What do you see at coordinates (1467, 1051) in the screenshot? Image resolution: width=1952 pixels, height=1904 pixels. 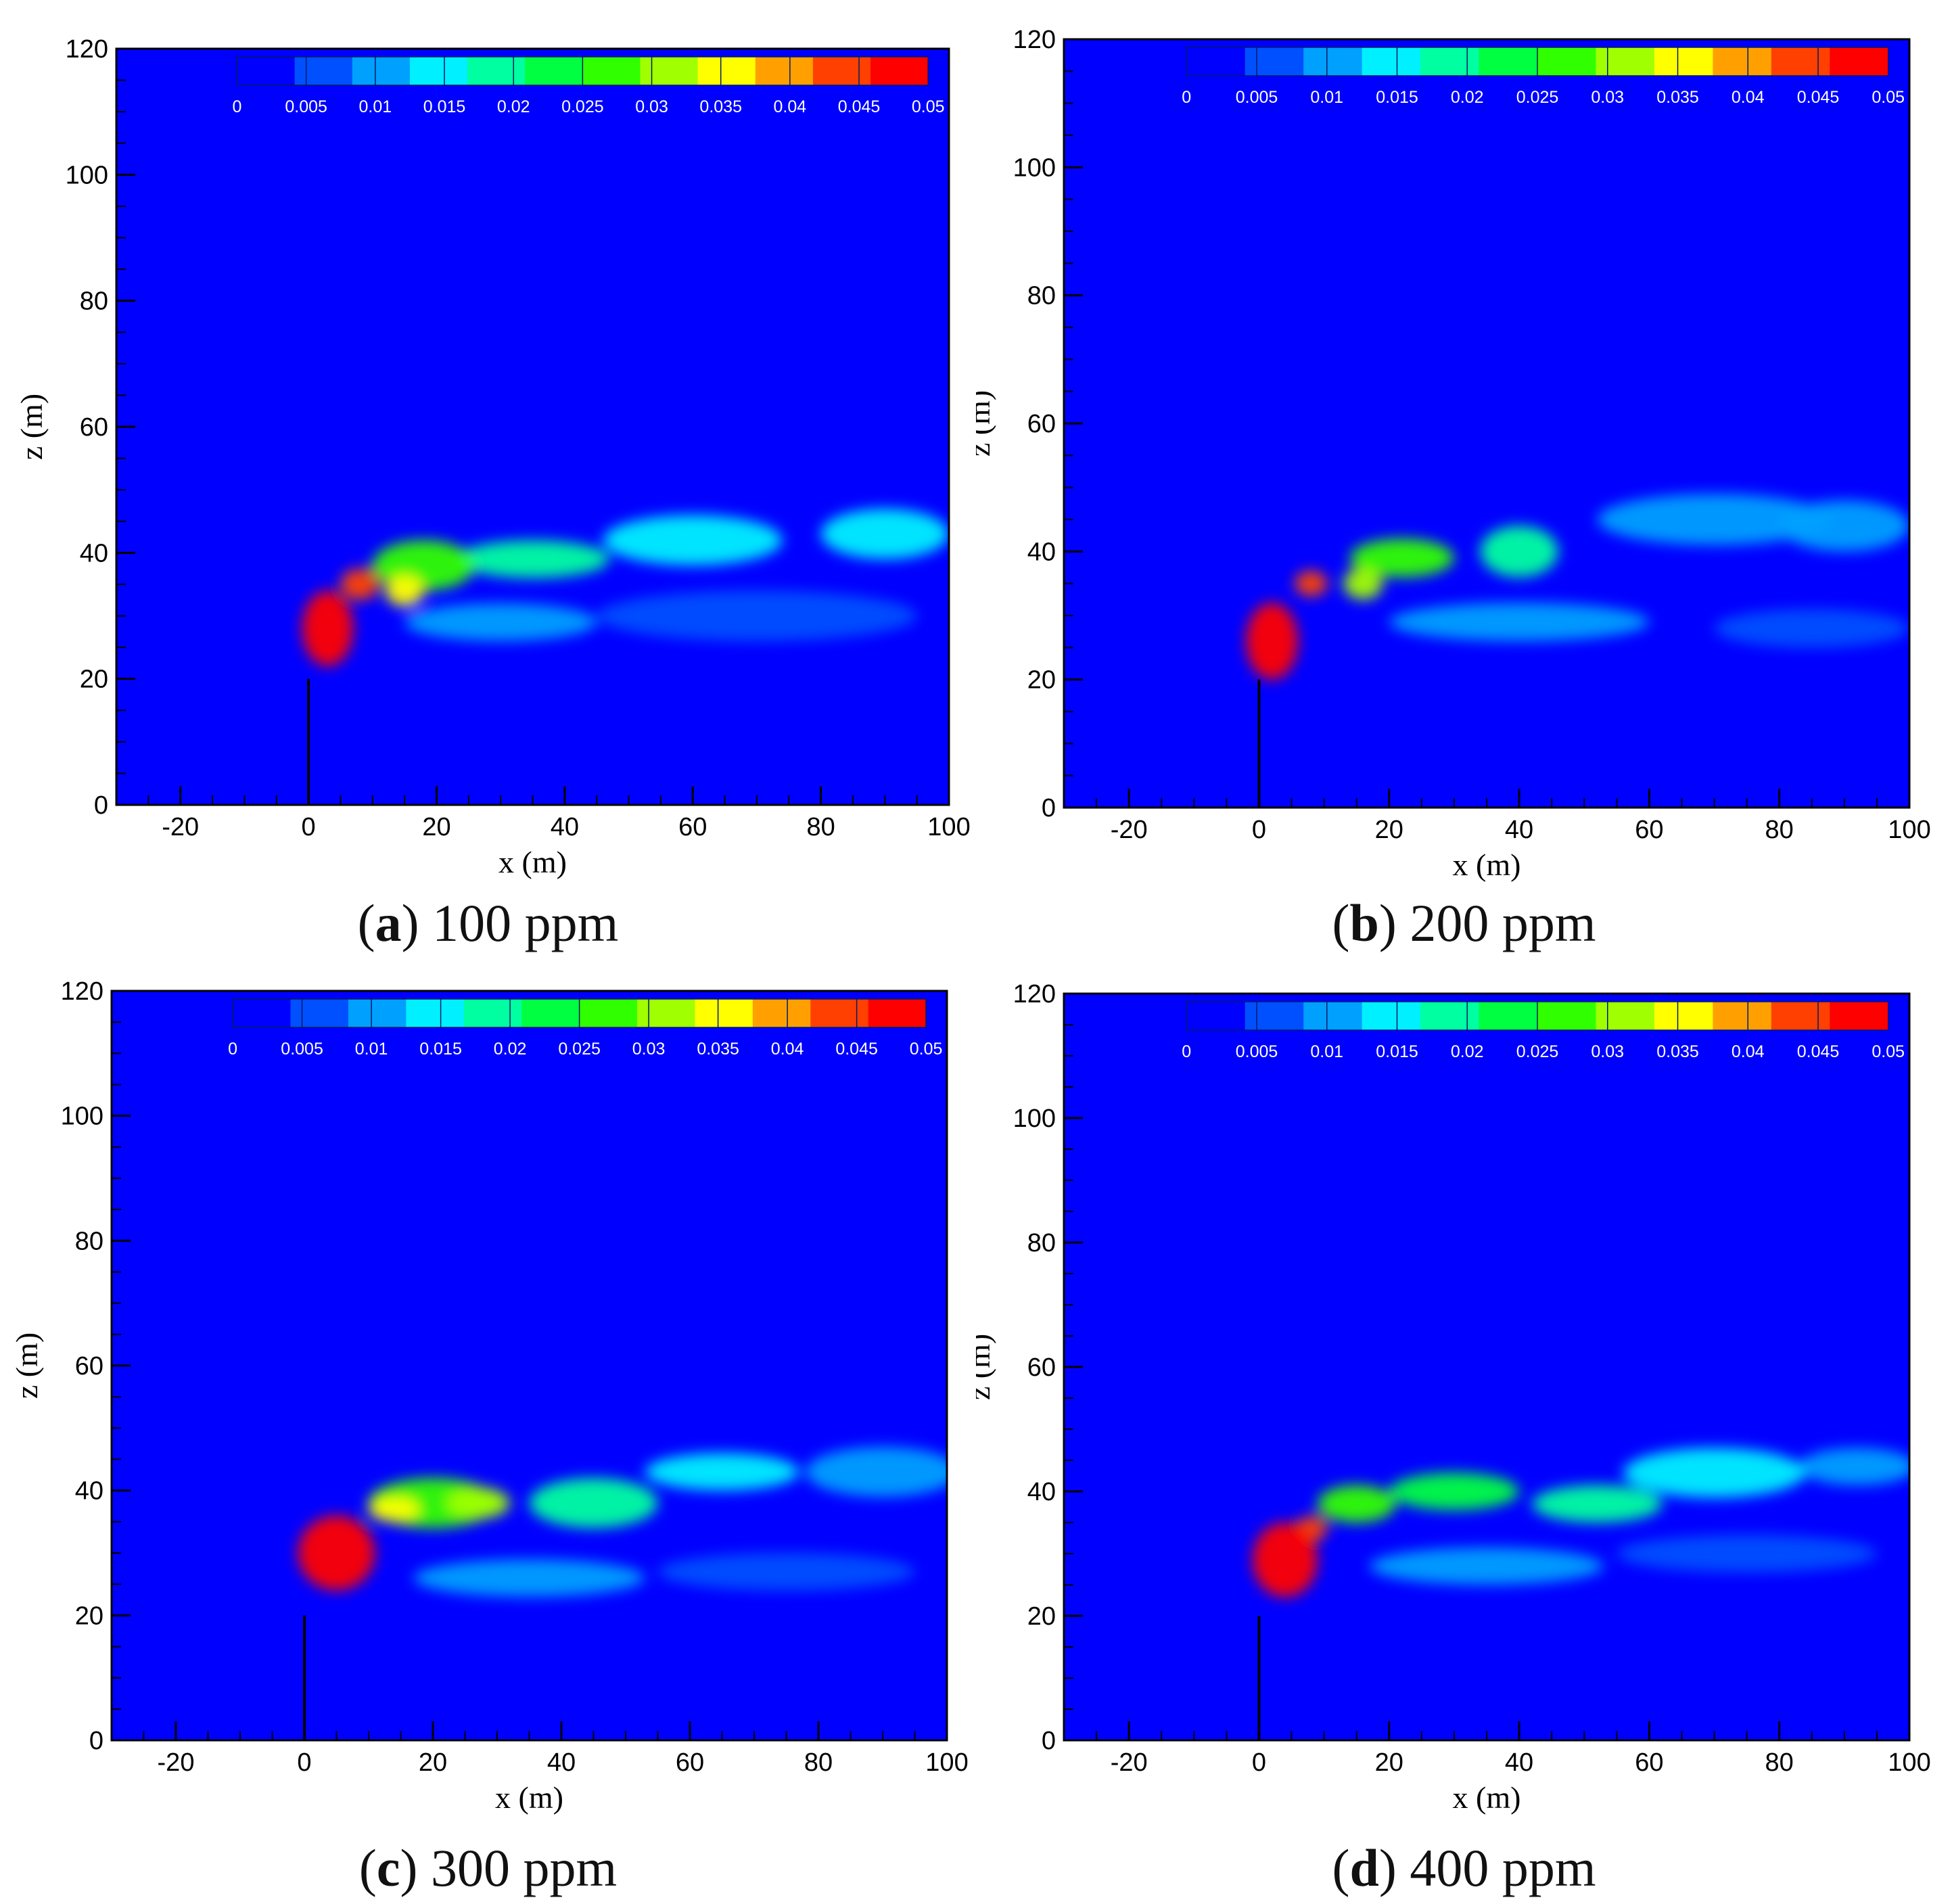 I see `colorbar-label-d-4: 0.02` at bounding box center [1467, 1051].